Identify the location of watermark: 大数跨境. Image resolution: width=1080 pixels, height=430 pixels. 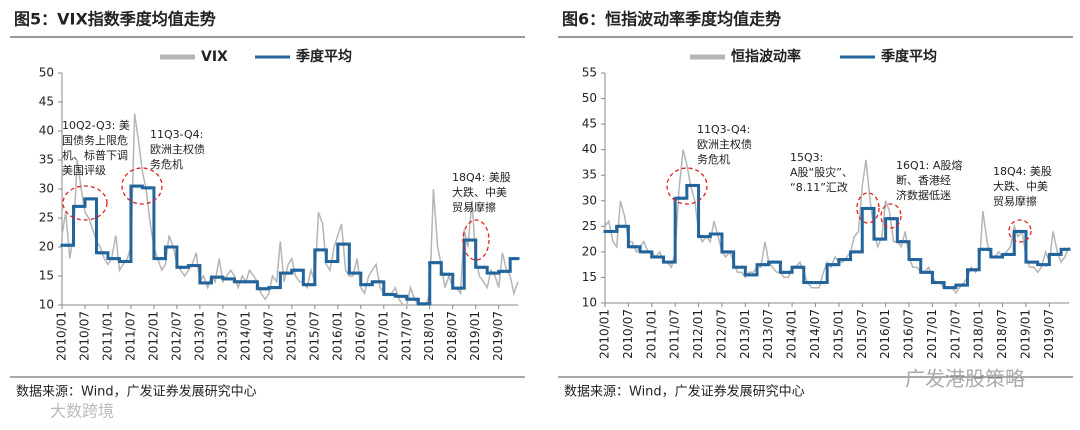
(82, 411).